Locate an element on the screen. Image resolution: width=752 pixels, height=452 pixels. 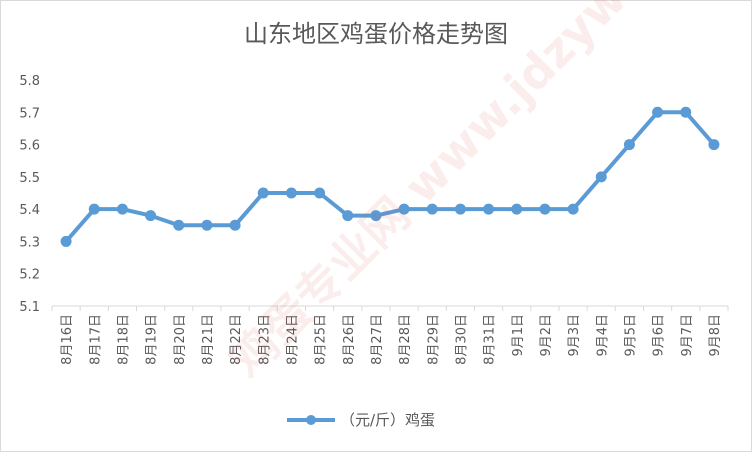
y-tick-label: 5.4 is located at coordinates (29, 210).